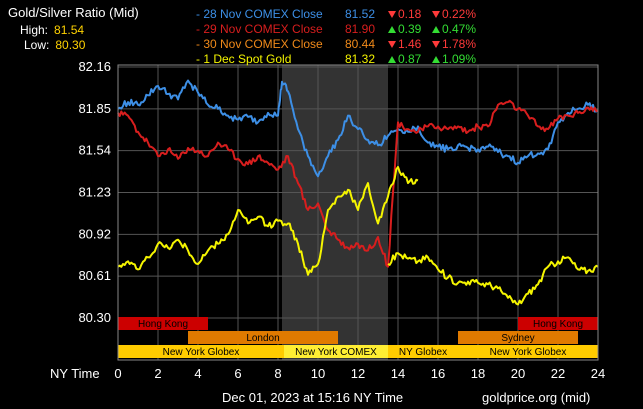  I want to click on high-value: 81.54, so click(69, 30).